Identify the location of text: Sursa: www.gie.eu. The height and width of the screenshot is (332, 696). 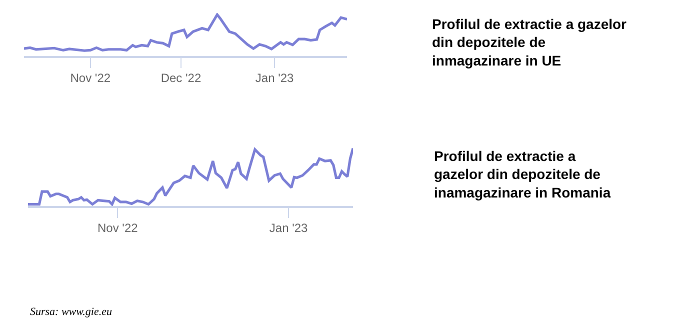
(71, 312).